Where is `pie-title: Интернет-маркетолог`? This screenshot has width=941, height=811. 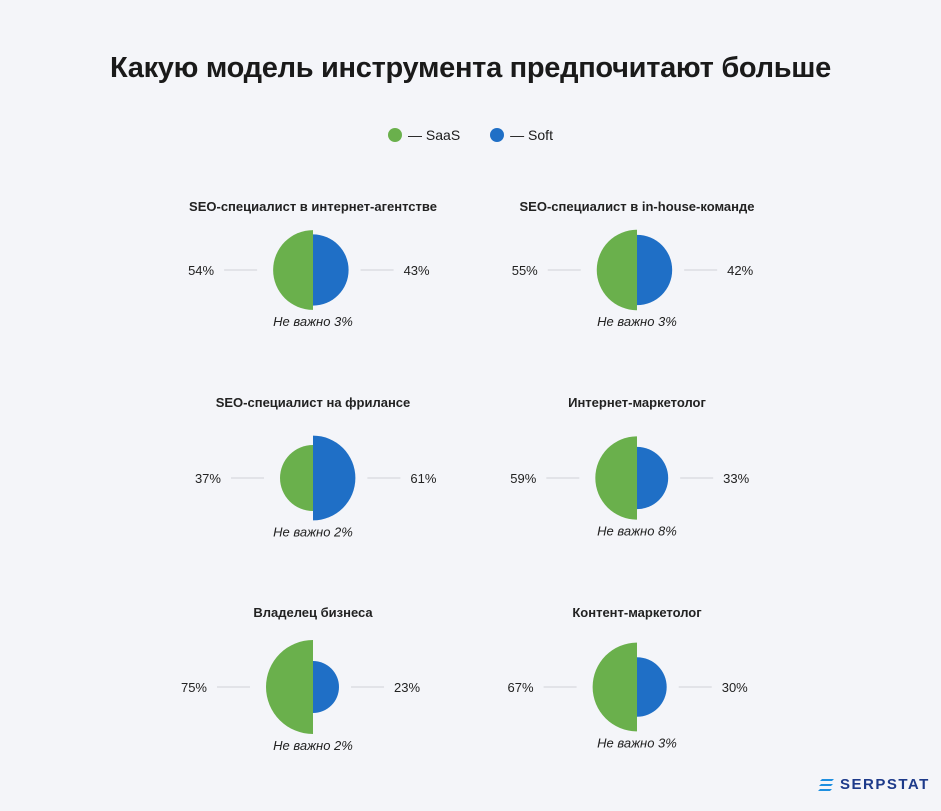 pie-title: Интернет-маркетолог is located at coordinates (637, 402).